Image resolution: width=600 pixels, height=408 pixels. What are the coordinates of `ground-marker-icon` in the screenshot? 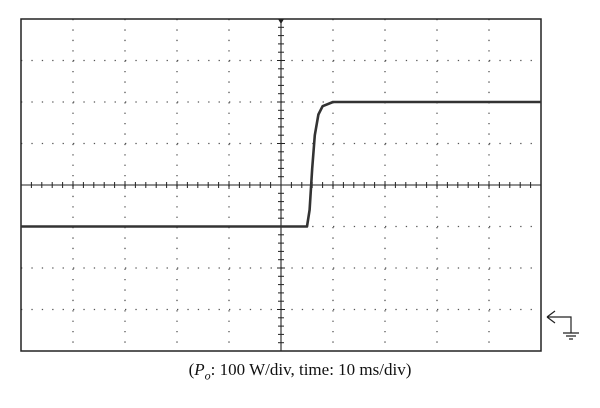 It's located at (562, 325).